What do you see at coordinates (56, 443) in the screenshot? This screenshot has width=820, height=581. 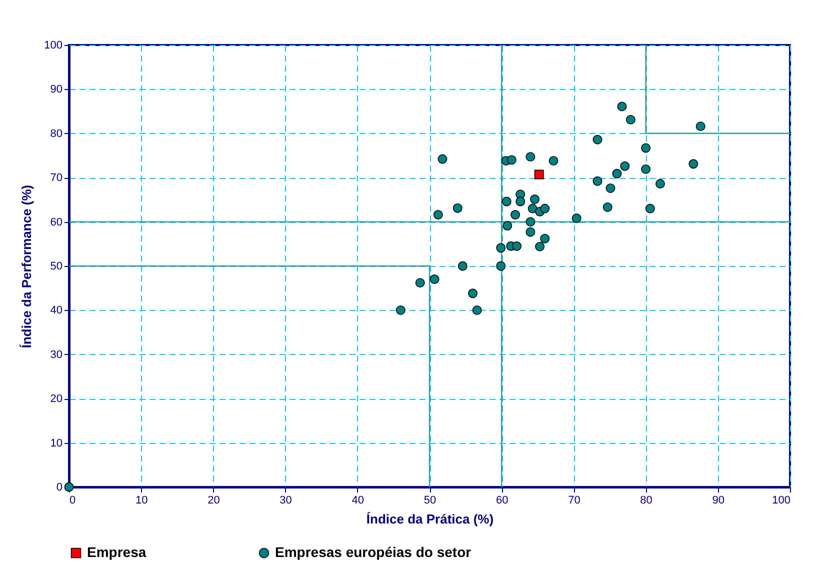 I see `y-tick-label: 10` at bounding box center [56, 443].